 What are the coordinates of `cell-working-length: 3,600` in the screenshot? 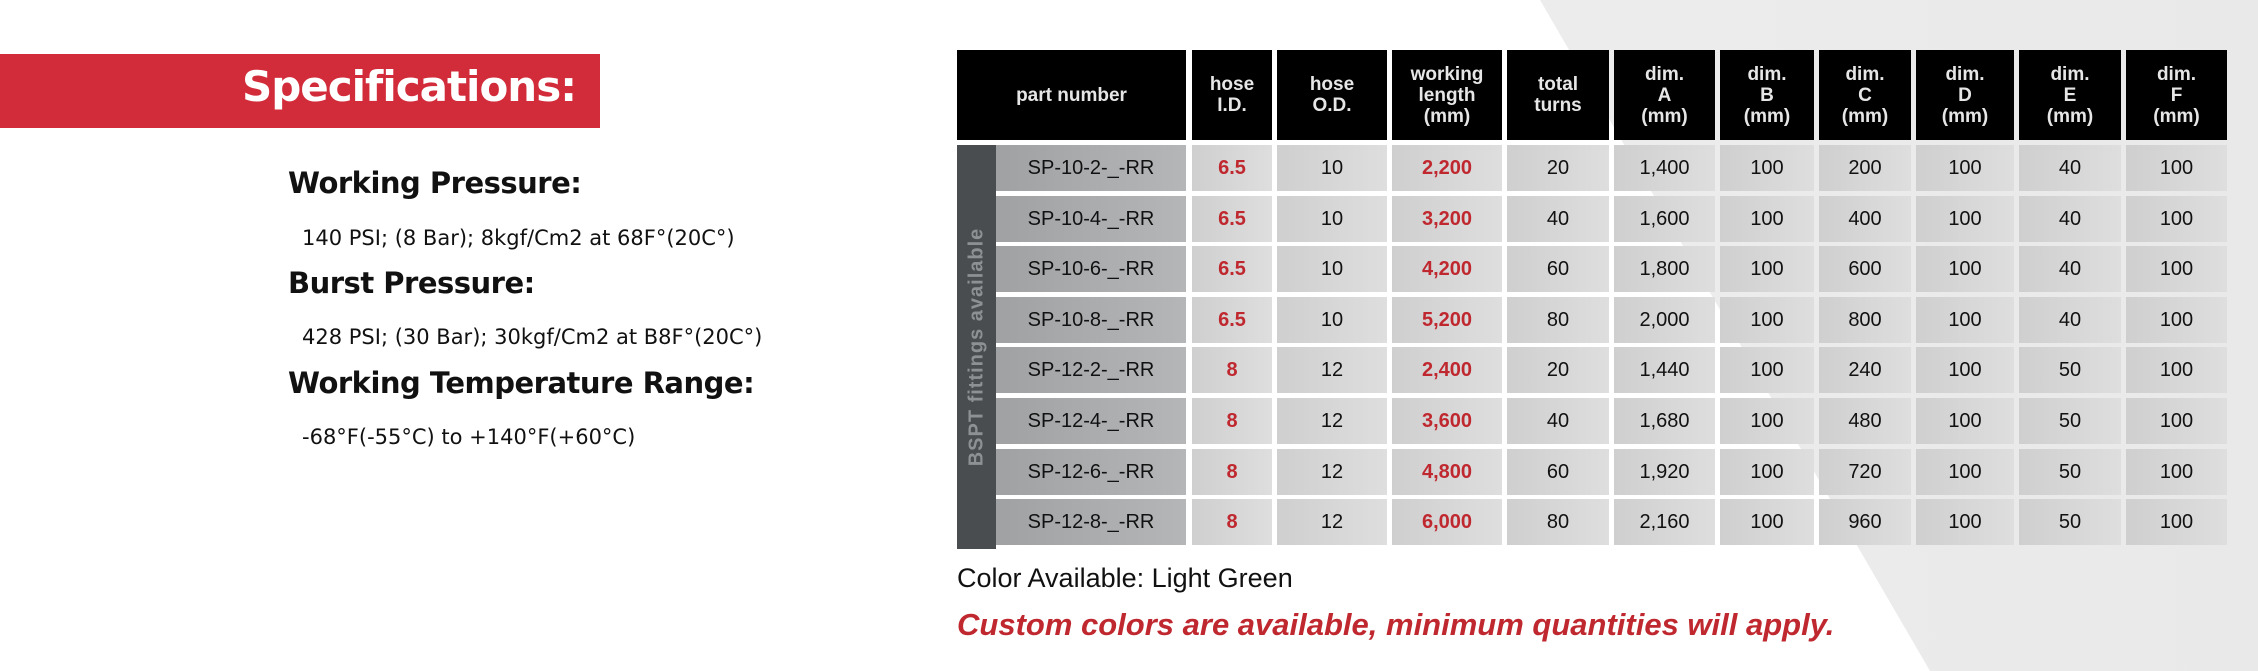 It's located at (1447, 421).